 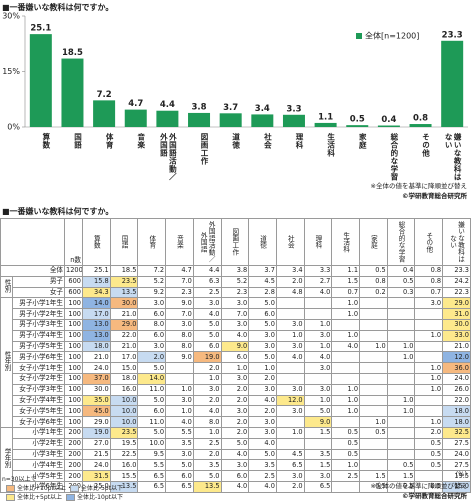 What do you see at coordinates (73, 271) in the screenshot?
I see `n-cell: 1200` at bounding box center [73, 271].